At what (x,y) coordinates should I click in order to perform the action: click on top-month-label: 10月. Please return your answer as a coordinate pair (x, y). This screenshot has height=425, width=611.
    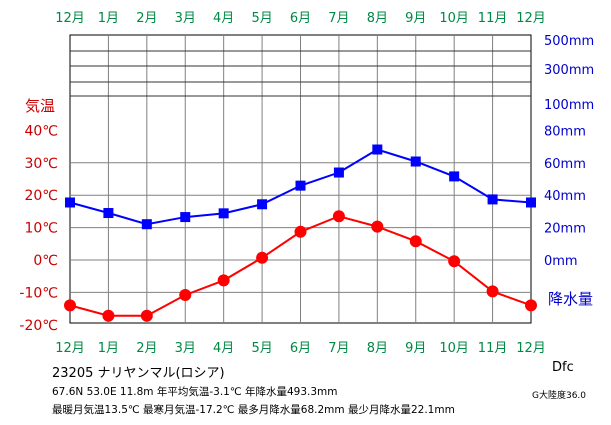
    Looking at the image, I should click on (454, 18).